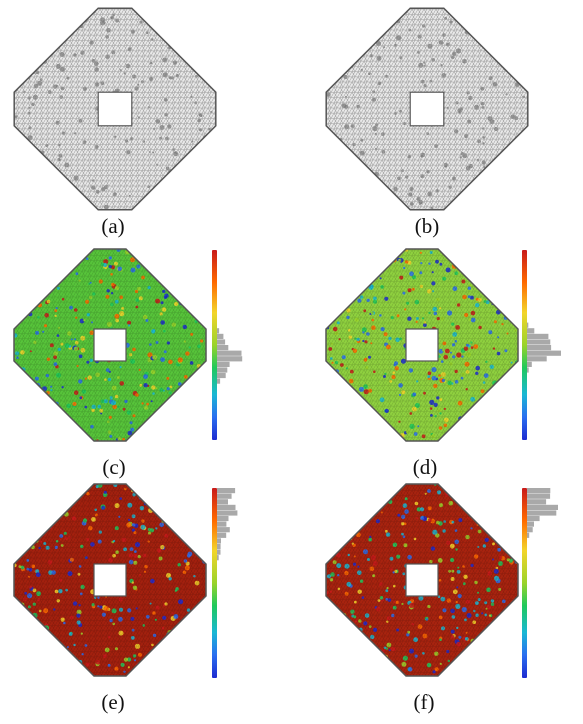  I want to click on colorbar-c, so click(214, 345).